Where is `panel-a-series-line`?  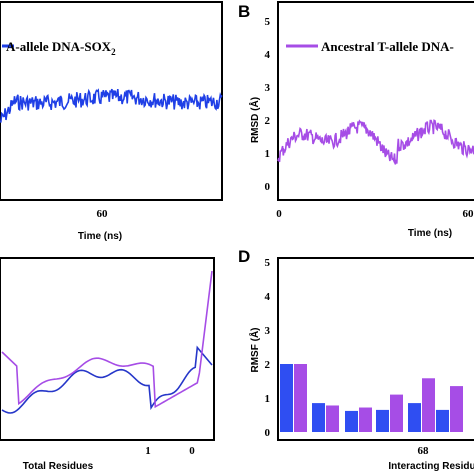 panel-a-series-line is located at coordinates (111, 105).